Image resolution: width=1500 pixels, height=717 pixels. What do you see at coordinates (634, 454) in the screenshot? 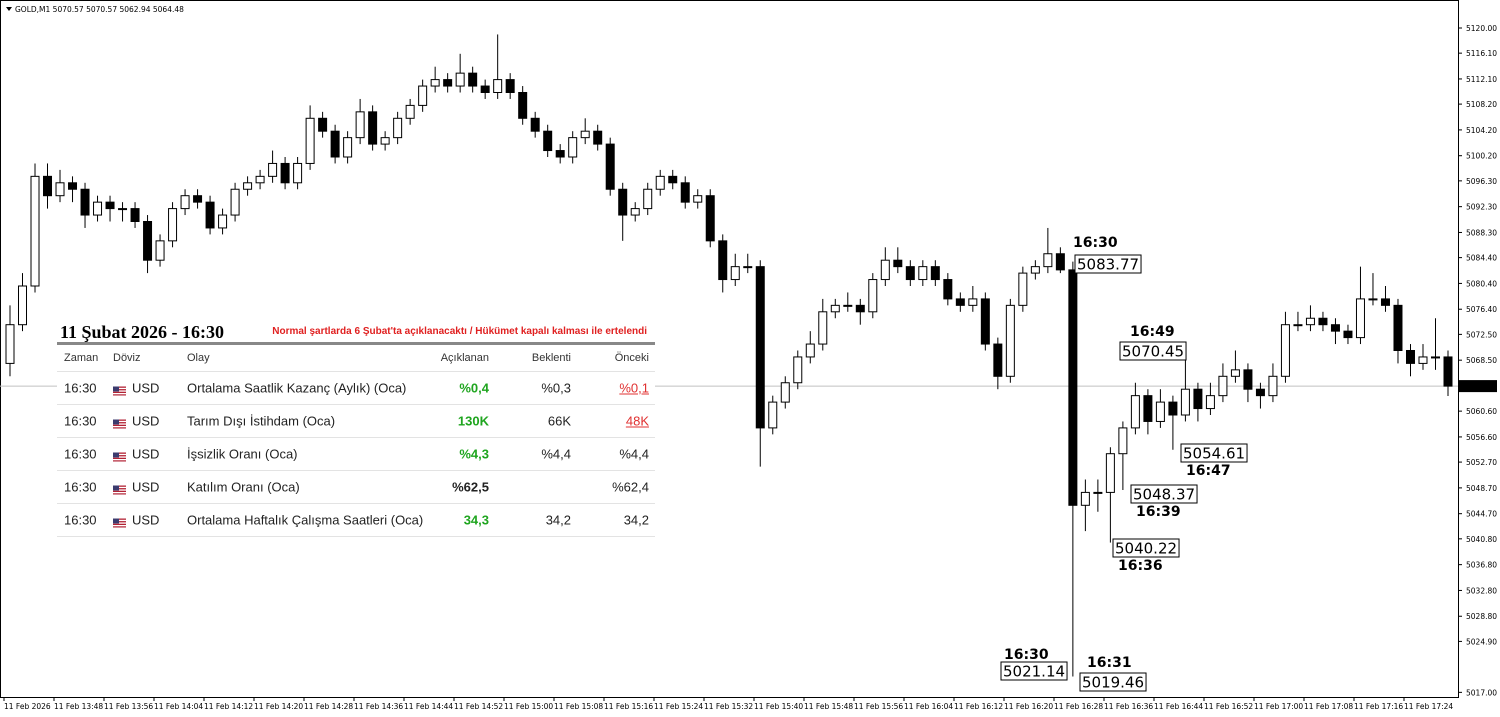
I see `table-cell: %4,4` at bounding box center [634, 454].